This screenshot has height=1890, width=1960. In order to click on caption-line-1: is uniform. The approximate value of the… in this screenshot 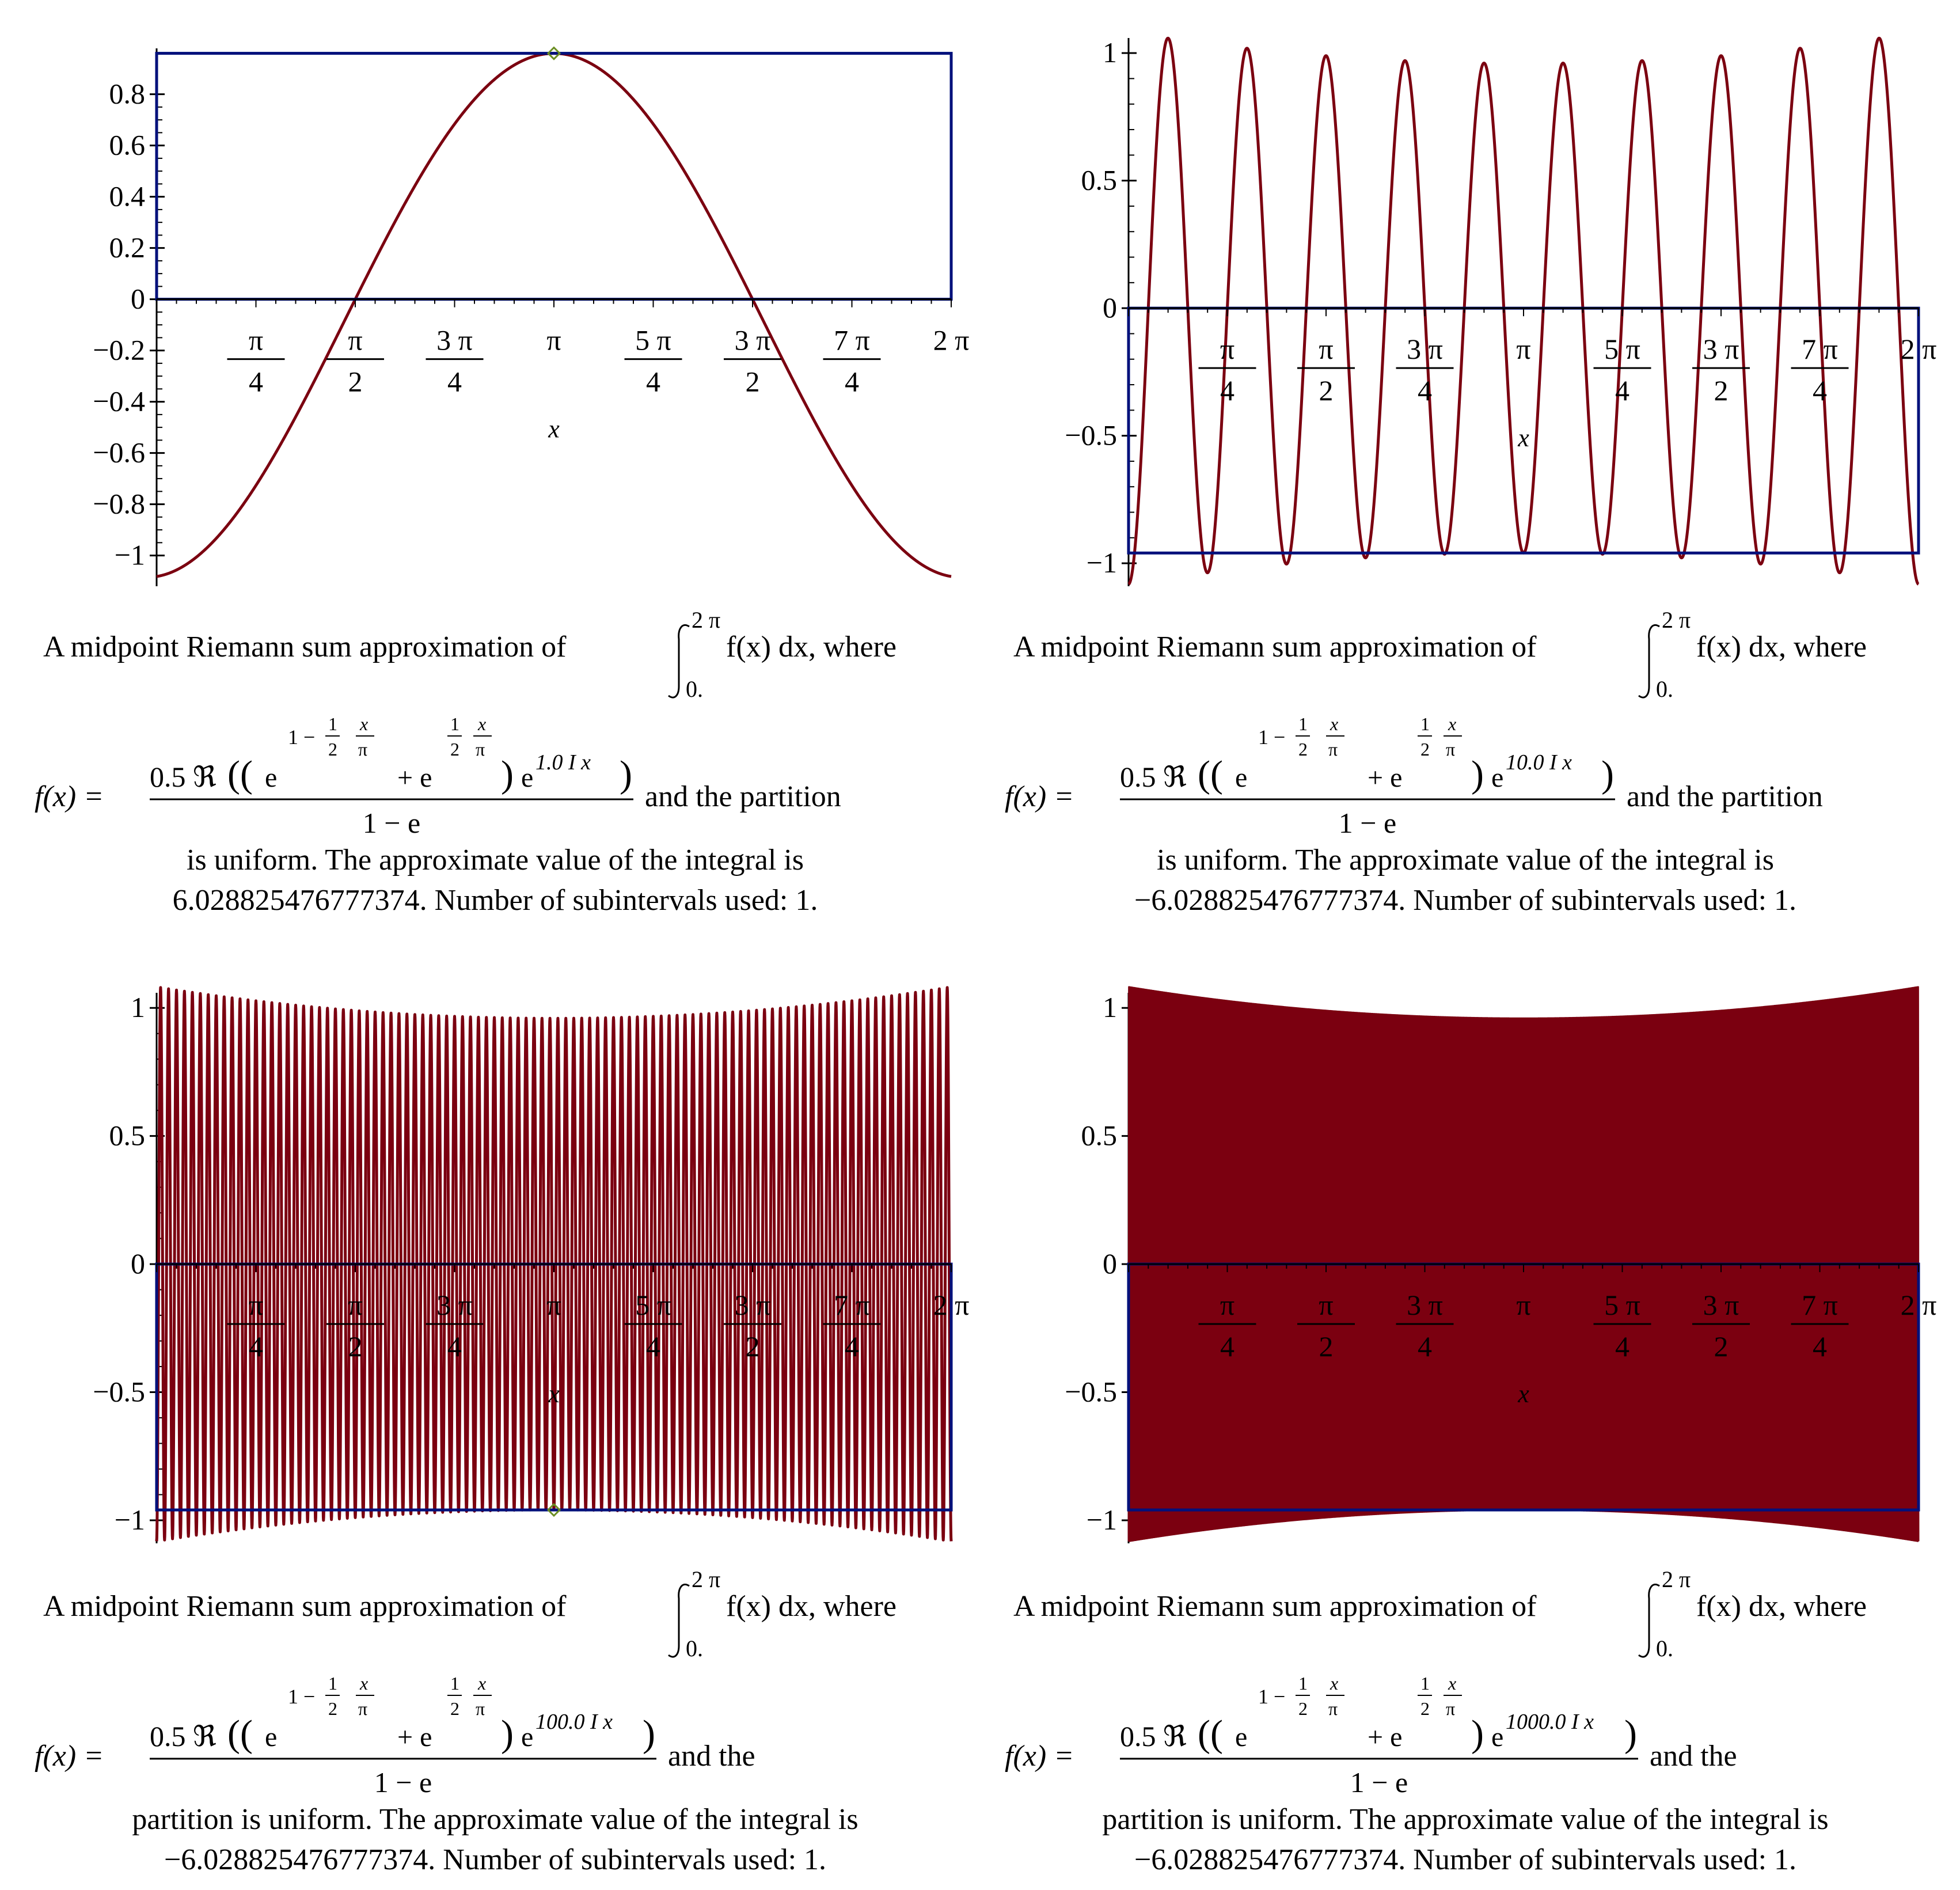, I will do `click(495, 860)`.